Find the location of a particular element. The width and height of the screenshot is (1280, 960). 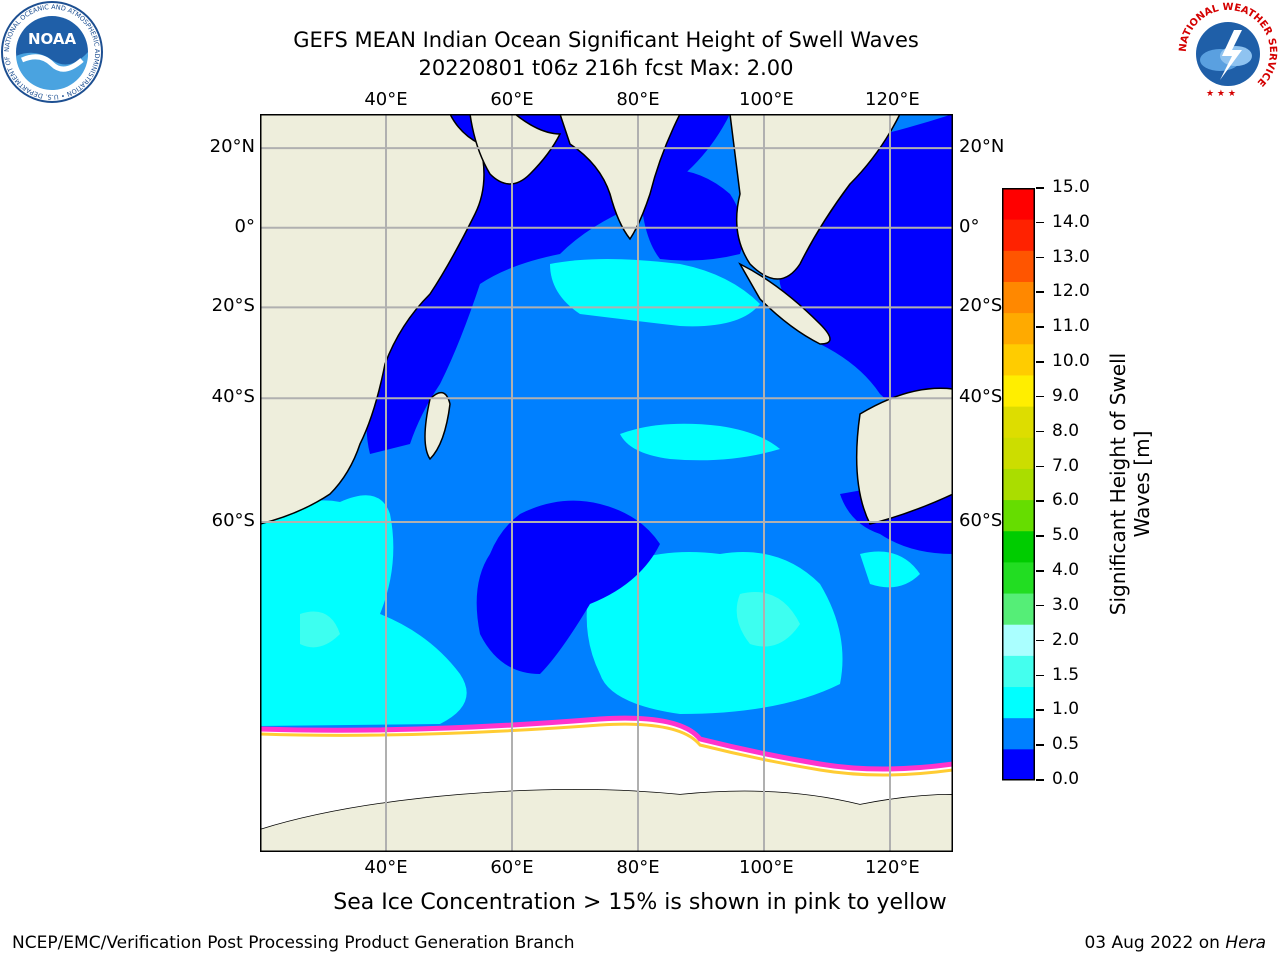

chart-subtitle: 20220801 t06z 216h fcst Max: 2.00 is located at coordinates (606, 68).